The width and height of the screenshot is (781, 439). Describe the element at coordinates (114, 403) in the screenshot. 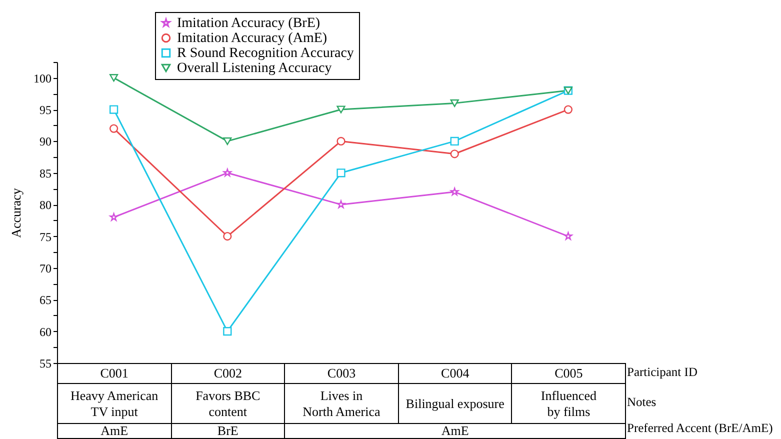

I see `text: Heavy American TV input` at that location.